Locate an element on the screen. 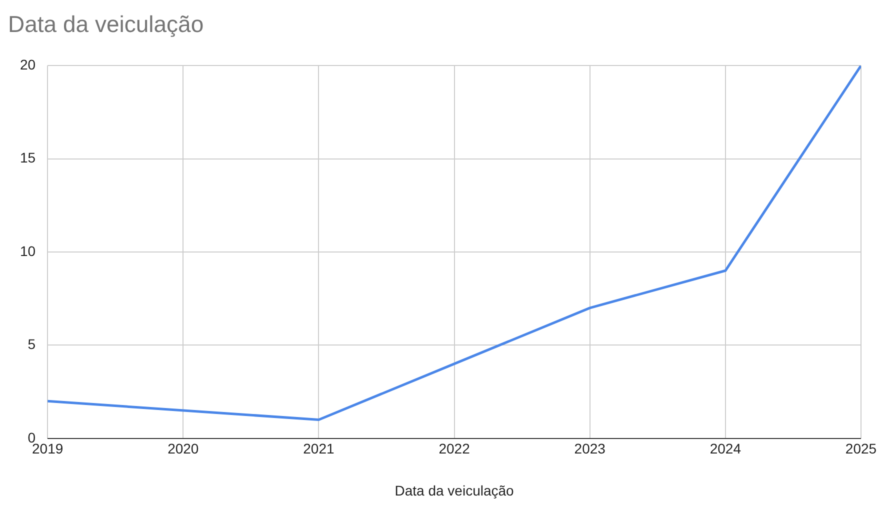  x-tick-label: 2024 is located at coordinates (726, 448).